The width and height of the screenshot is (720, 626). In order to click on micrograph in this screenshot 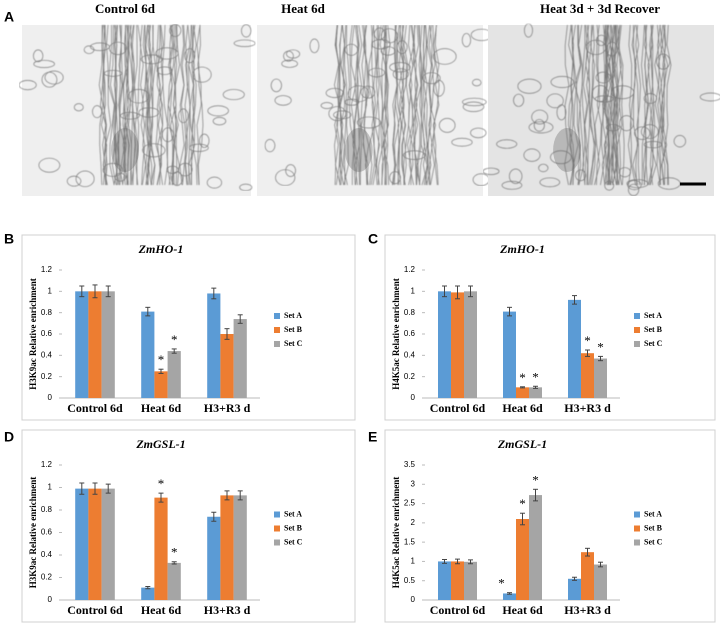, I will do `click(601, 110)`.